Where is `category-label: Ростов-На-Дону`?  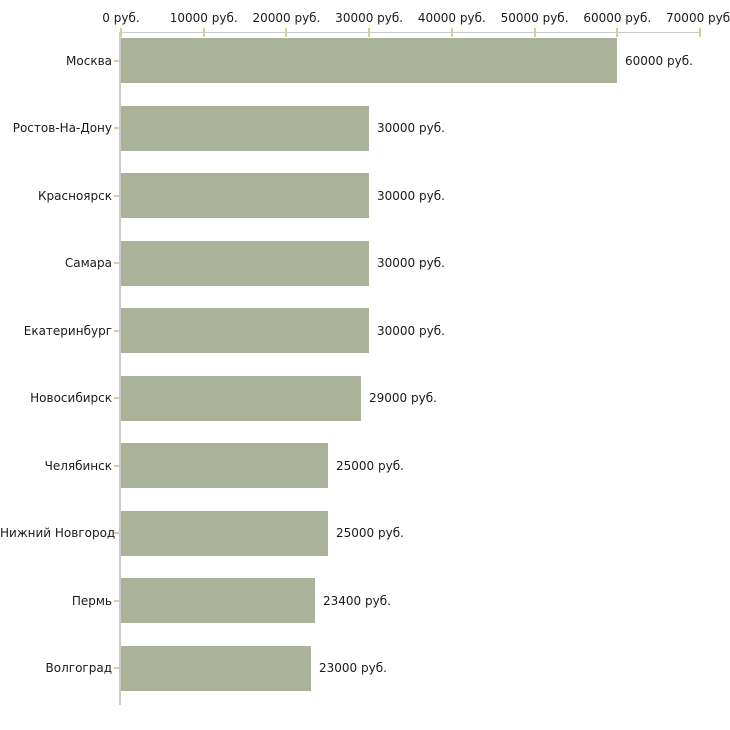
category-label: Ростов-На-Дону is located at coordinates (62, 128).